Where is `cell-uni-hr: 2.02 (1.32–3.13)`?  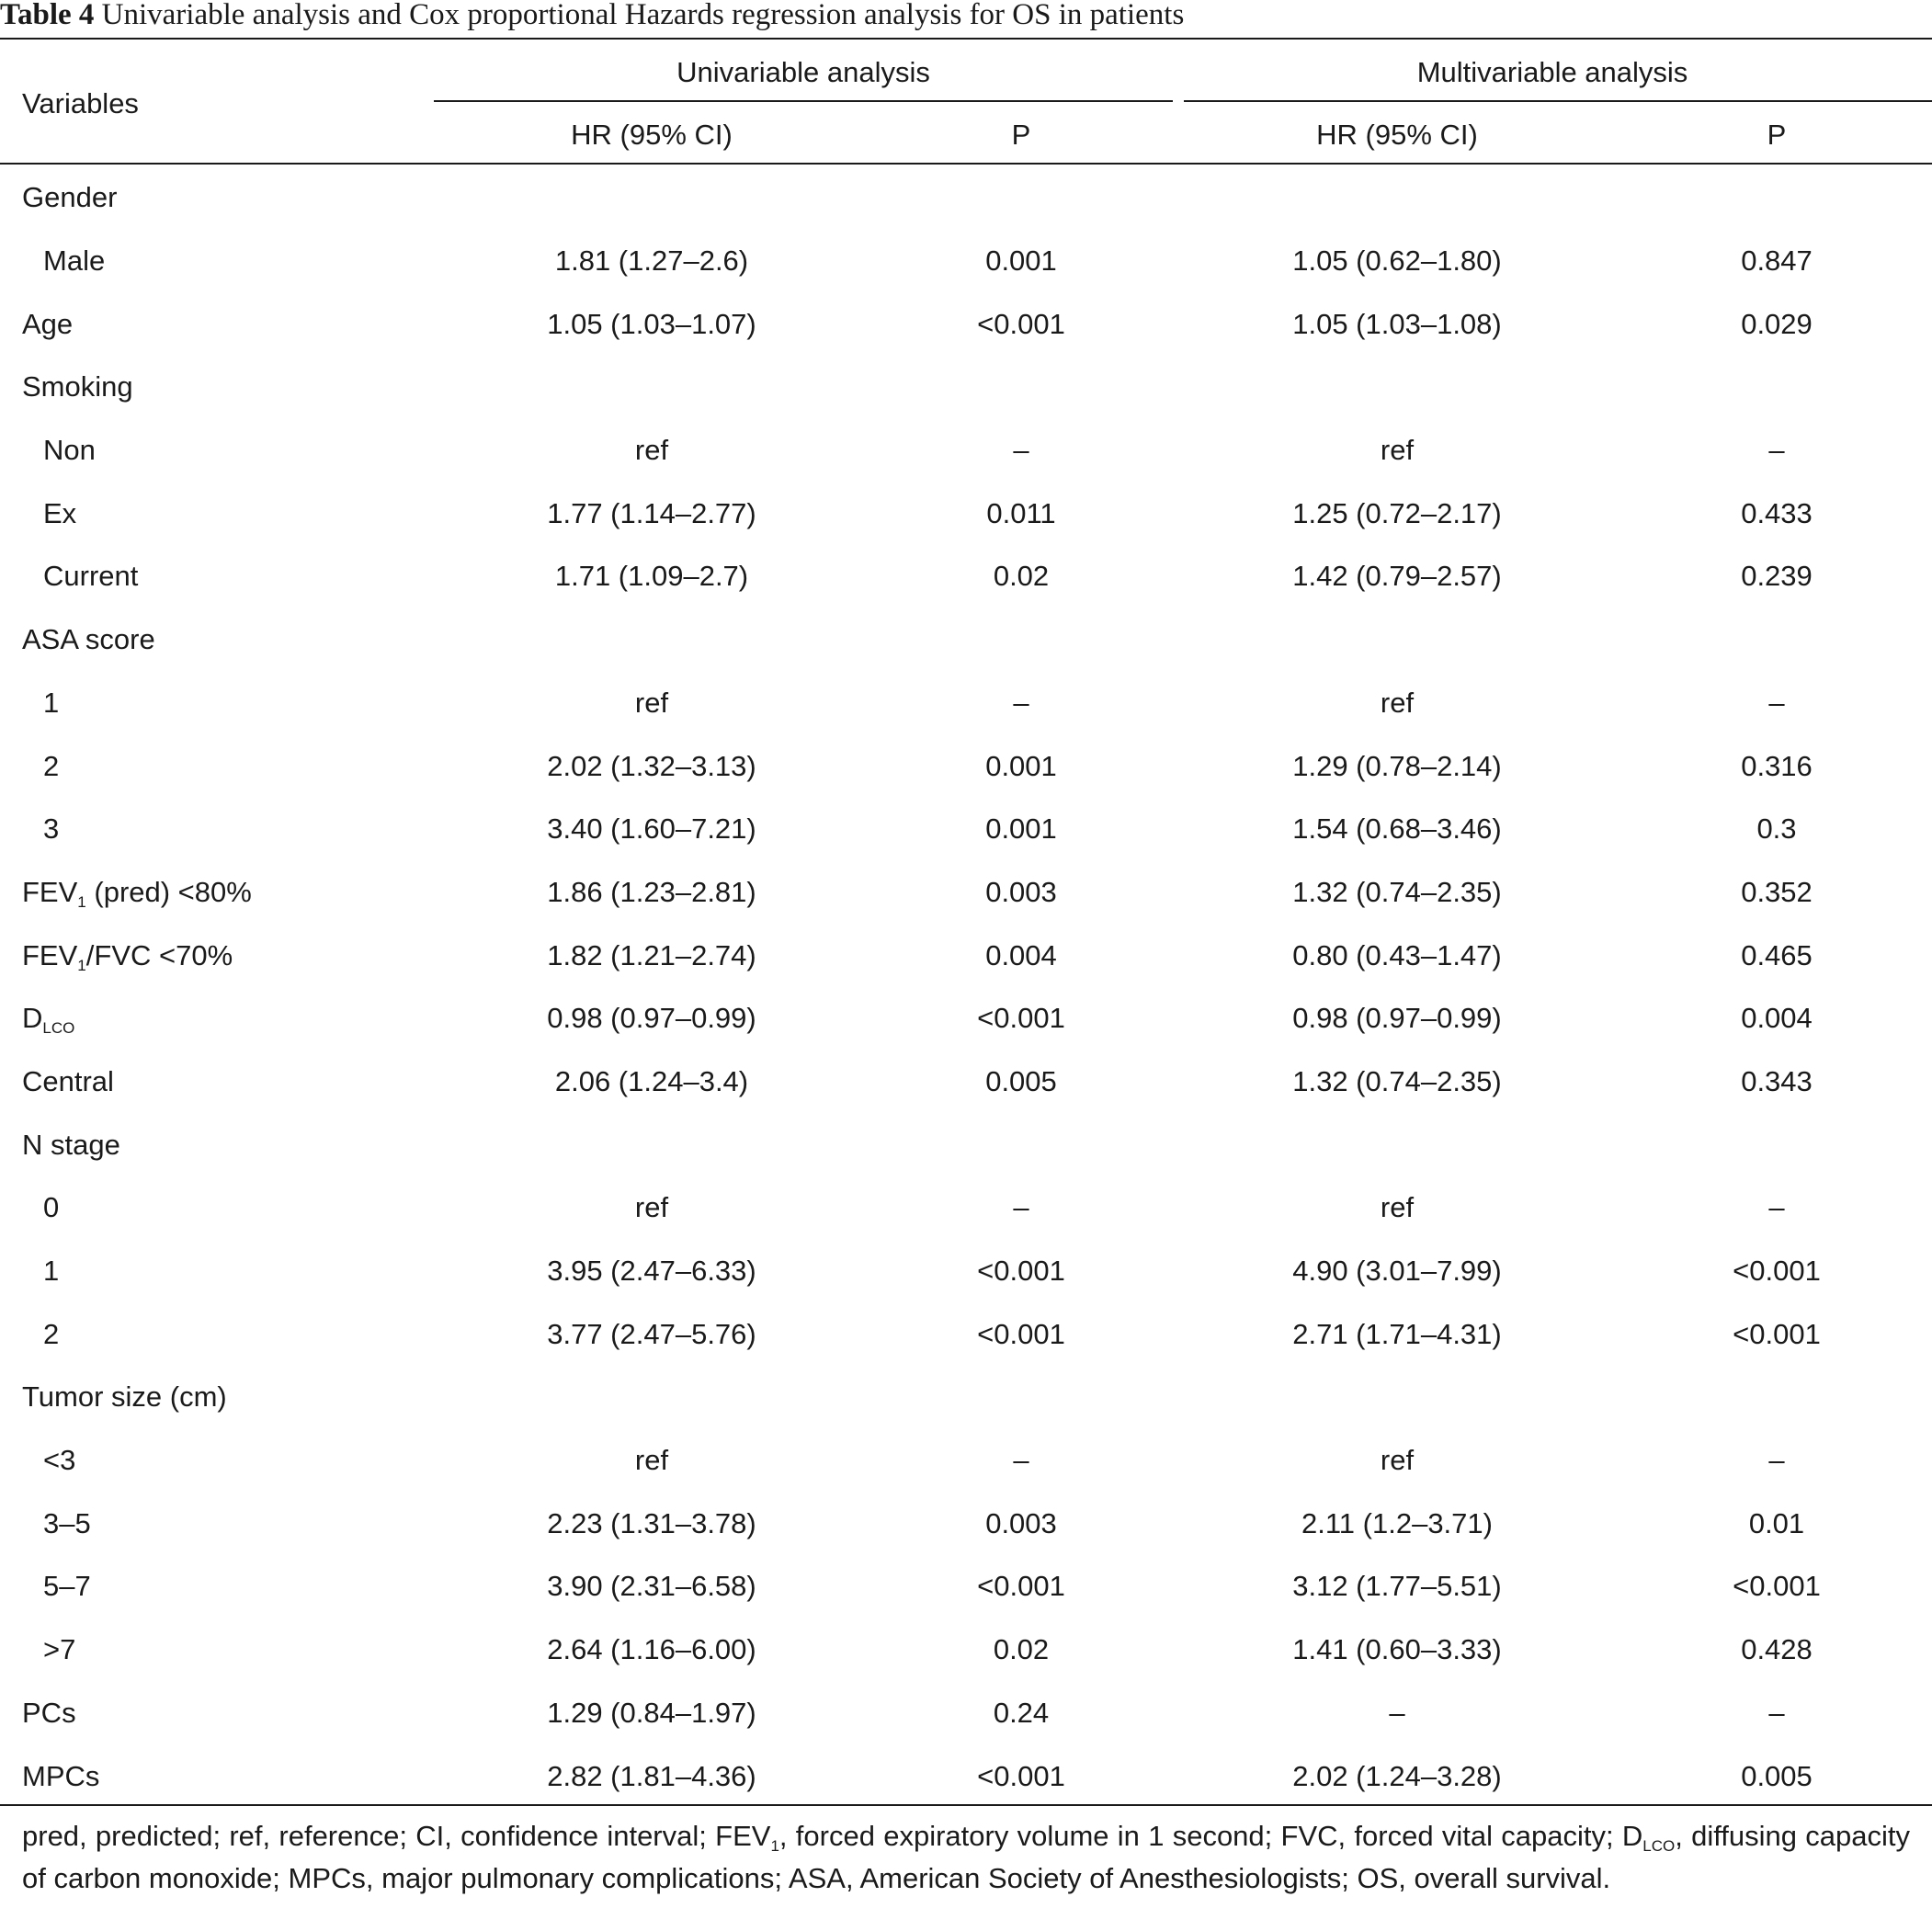
cell-uni-hr: 2.02 (1.32–3.13) is located at coordinates (652, 765).